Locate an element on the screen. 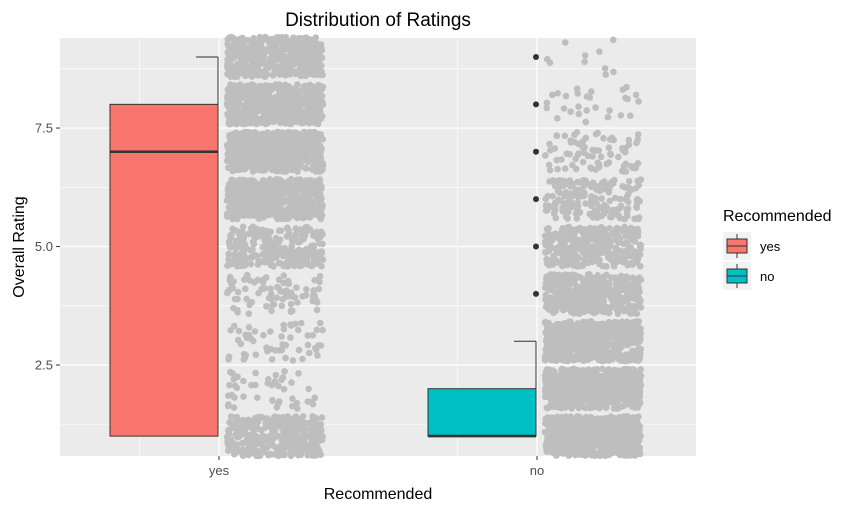 Image resolution: width=862 pixels, height=512 pixels. chart-title: Distribution of Ratings is located at coordinates (378, 20).